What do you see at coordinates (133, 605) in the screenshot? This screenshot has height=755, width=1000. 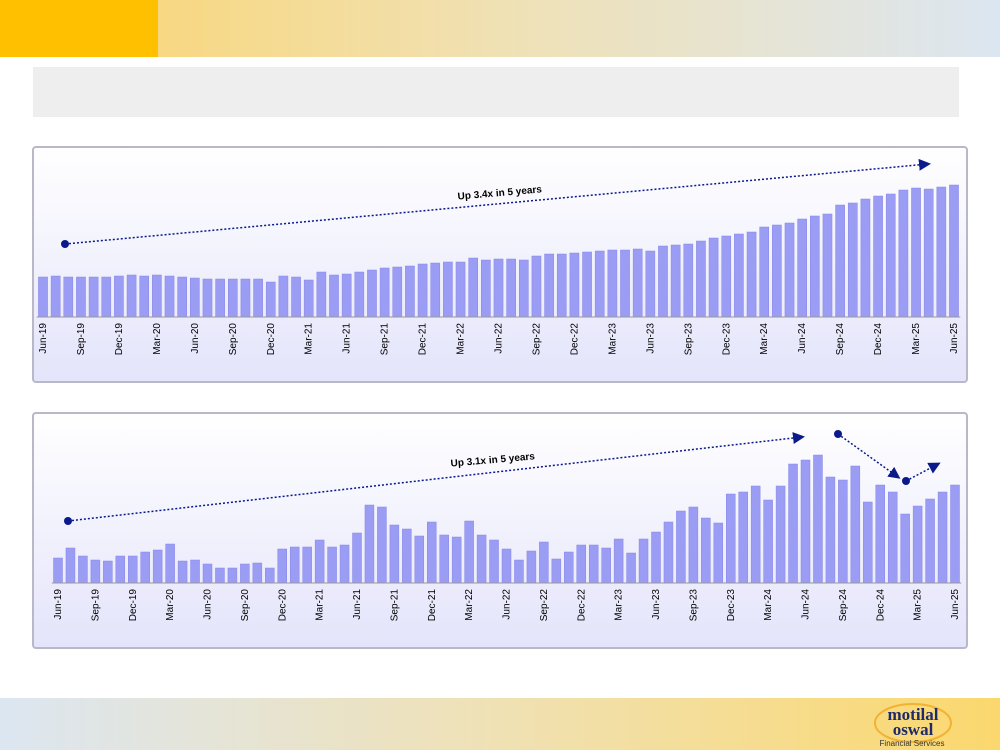 I see `x-tick-label: Dec-19` at bounding box center [133, 605].